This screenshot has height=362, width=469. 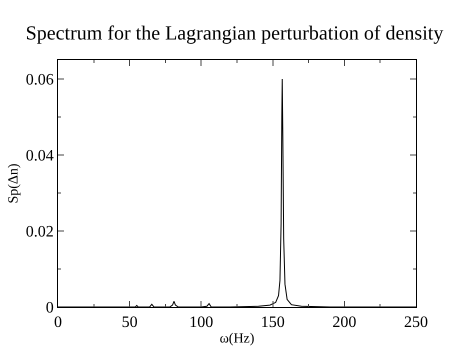 I want to click on x-tick-label: 250, so click(x=416, y=323).